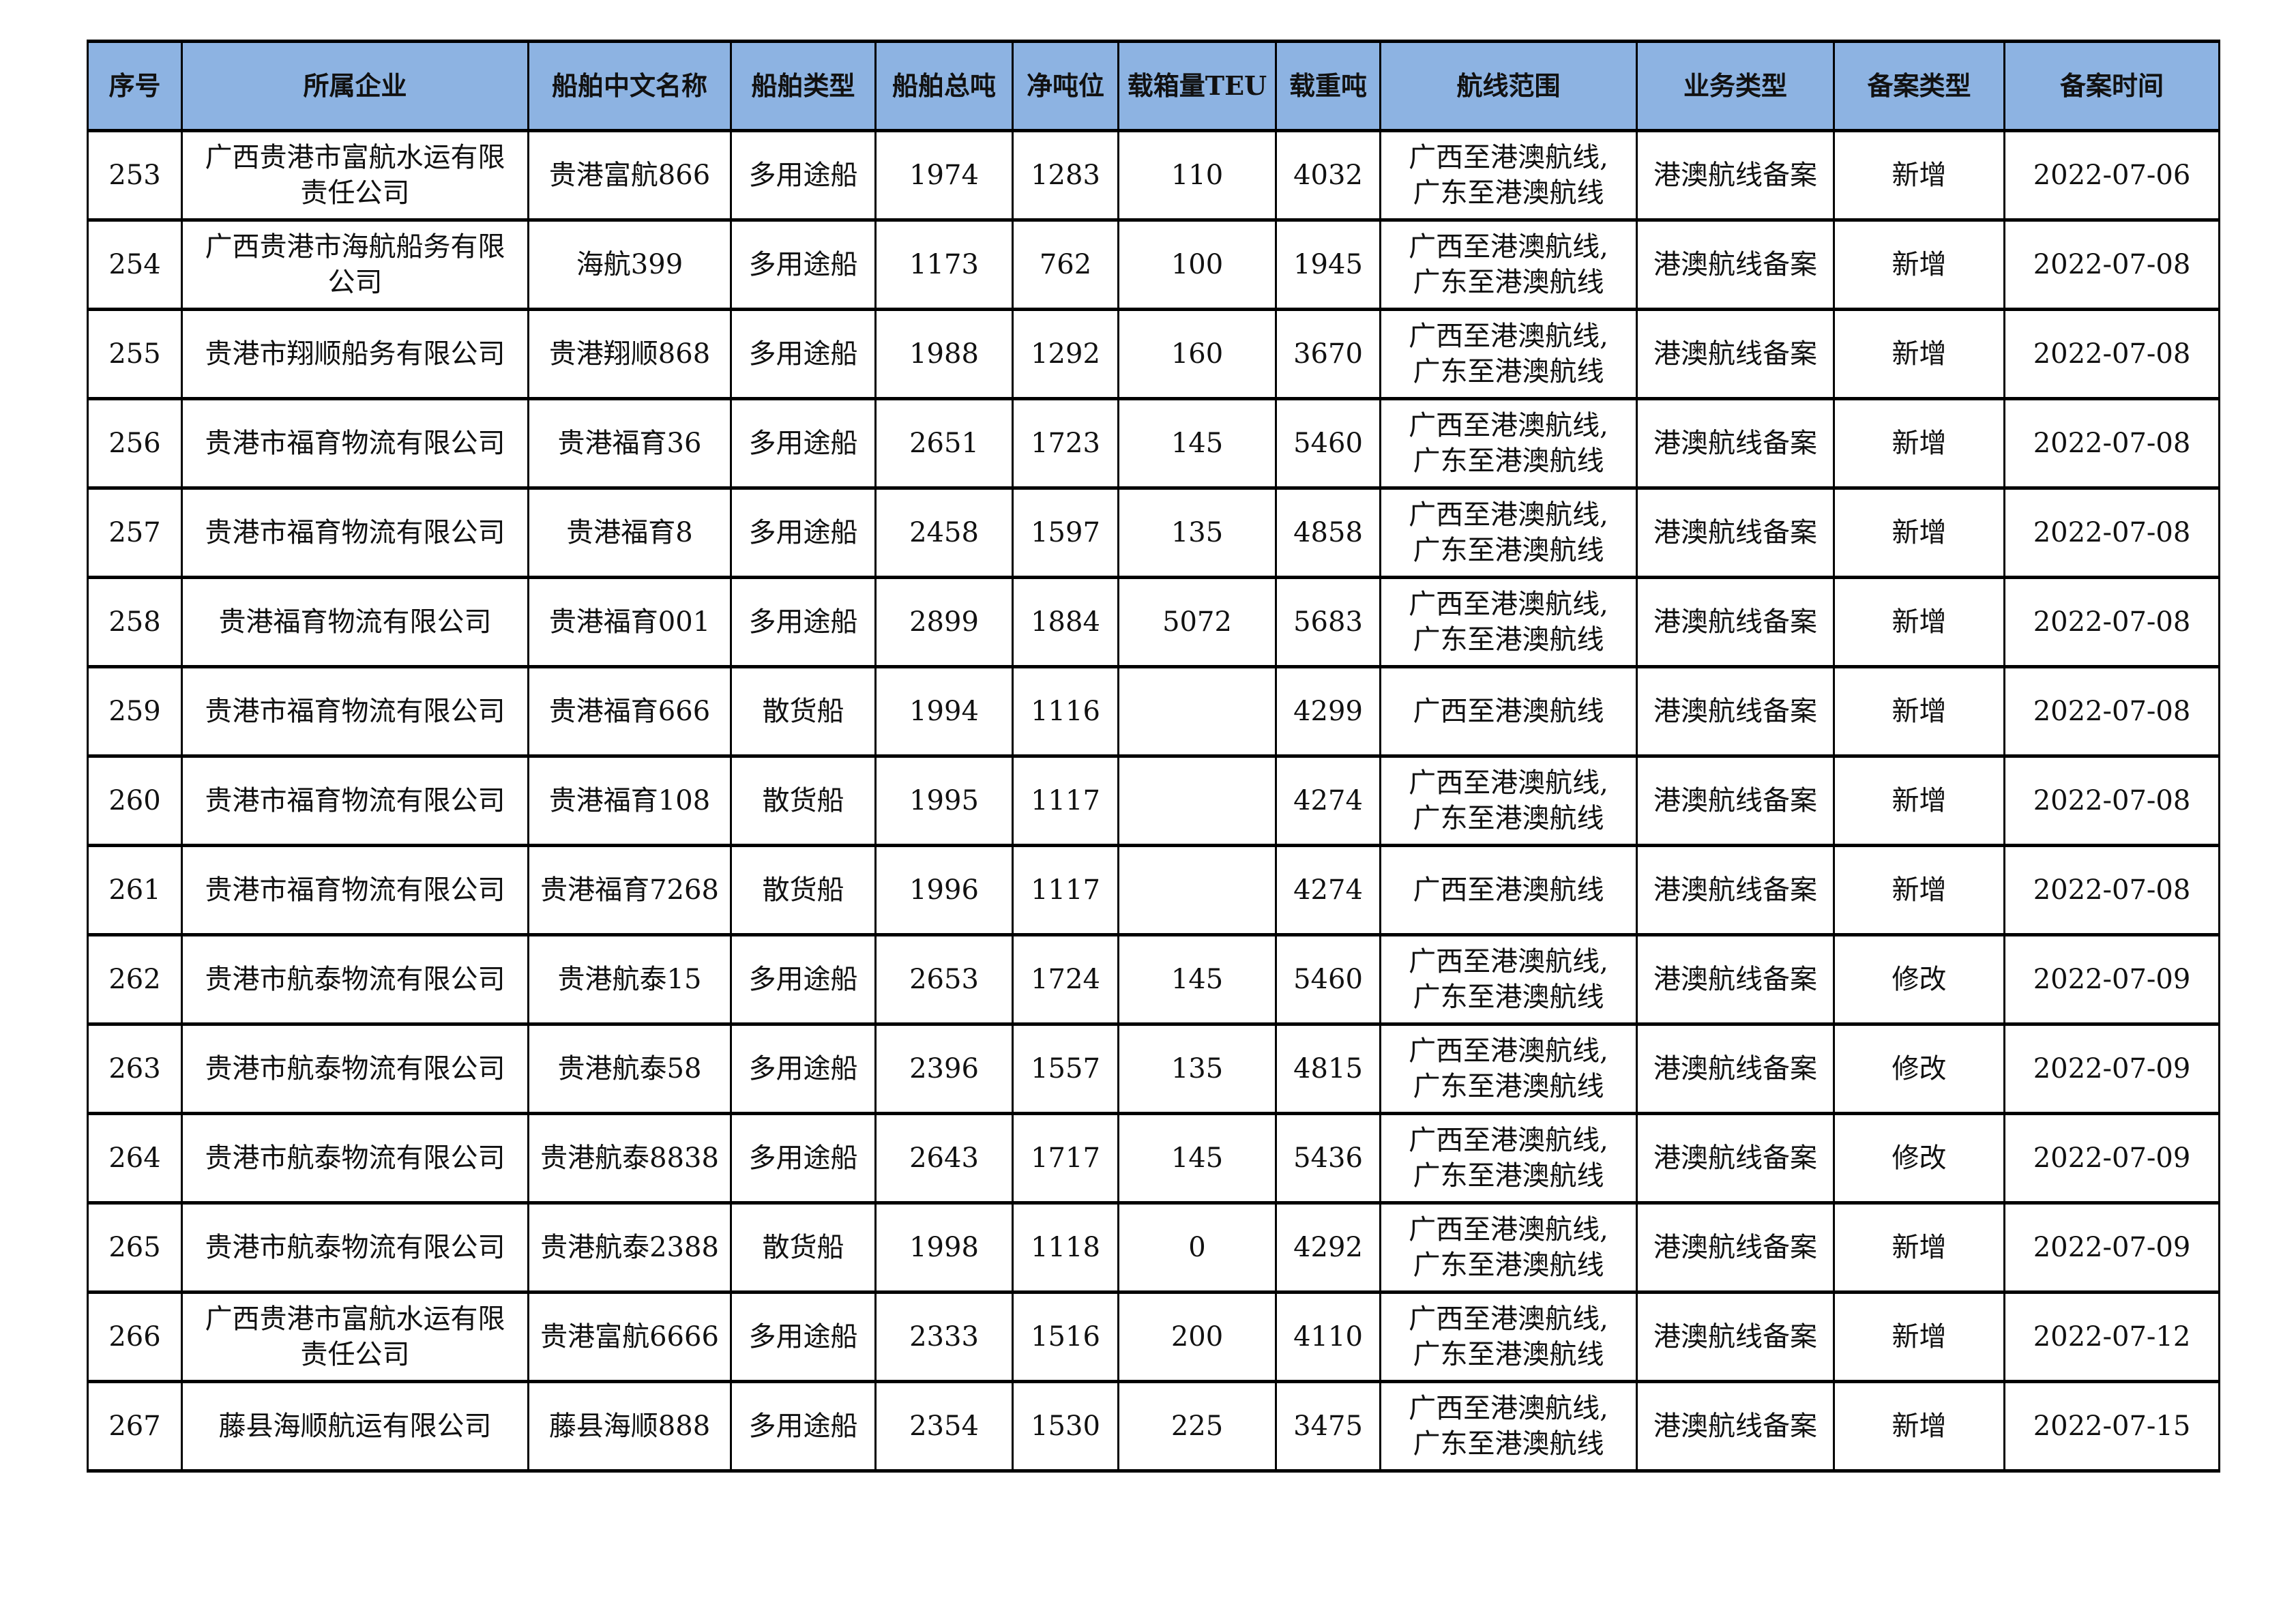 The height and width of the screenshot is (1624, 2296). Describe the element at coordinates (135, 890) in the screenshot. I see `cell-seq-no: 261` at that location.